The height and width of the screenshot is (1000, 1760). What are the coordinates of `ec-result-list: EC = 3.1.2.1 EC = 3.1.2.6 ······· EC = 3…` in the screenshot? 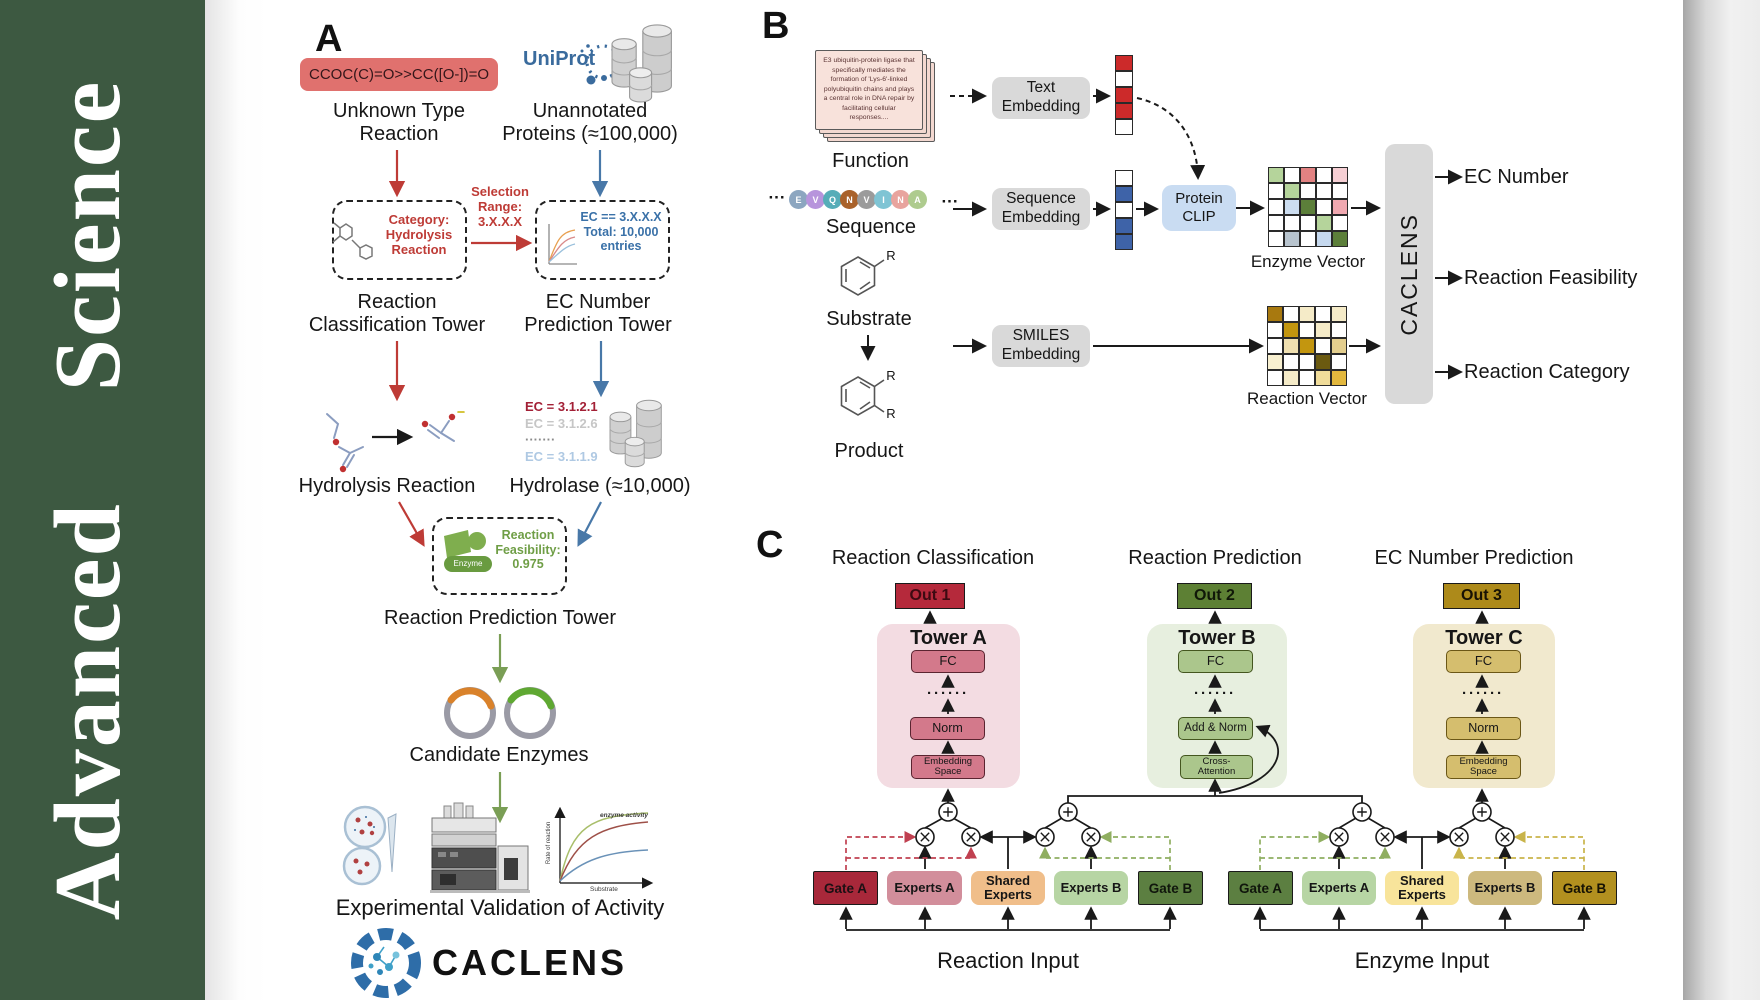 It's located at (562, 432).